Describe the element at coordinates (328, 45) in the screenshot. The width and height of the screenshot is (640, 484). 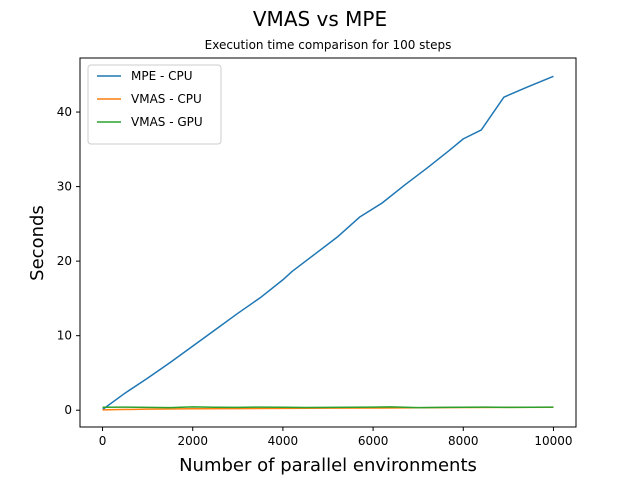
I see `chart-subtitle: Execution time comparison for 100 steps` at that location.